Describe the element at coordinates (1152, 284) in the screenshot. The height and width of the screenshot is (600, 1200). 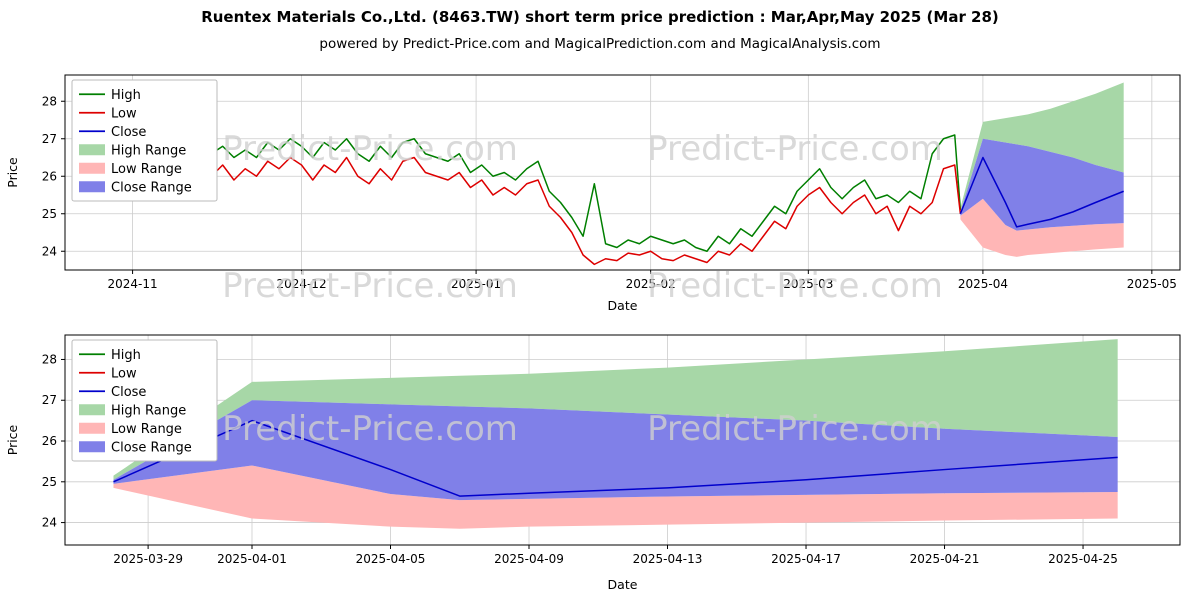
I see `x-tick-label: 2025-05` at that location.